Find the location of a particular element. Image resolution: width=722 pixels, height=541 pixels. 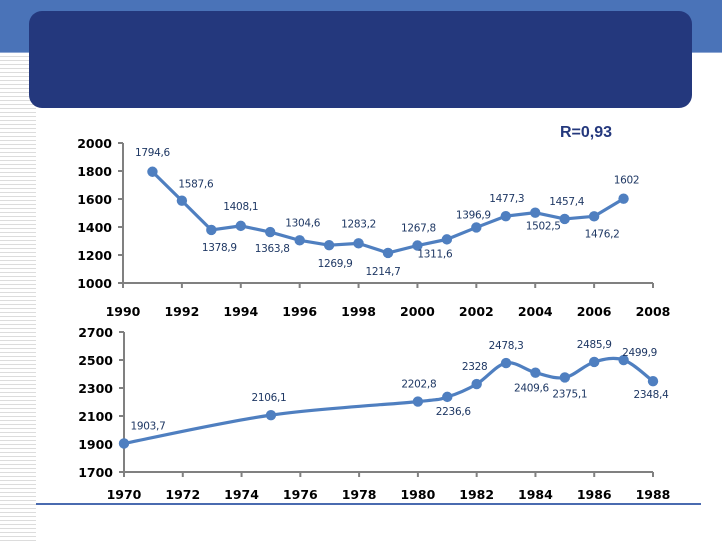

data-label: 1269,9 is located at coordinates (335, 264).